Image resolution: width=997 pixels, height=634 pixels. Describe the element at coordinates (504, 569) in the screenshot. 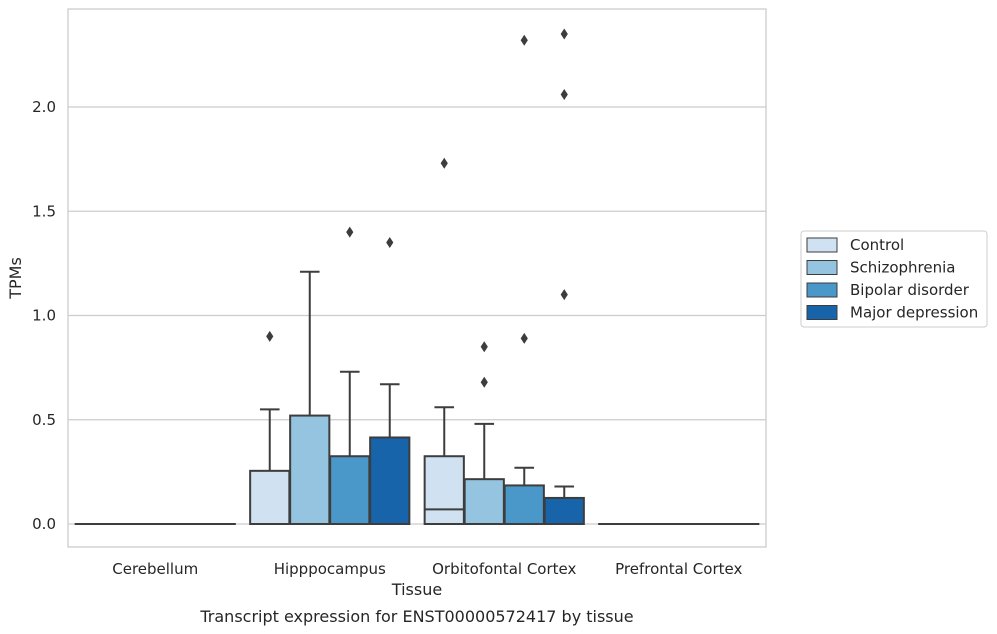

I see `x-tick-label: Orbitofontal Cortex` at that location.